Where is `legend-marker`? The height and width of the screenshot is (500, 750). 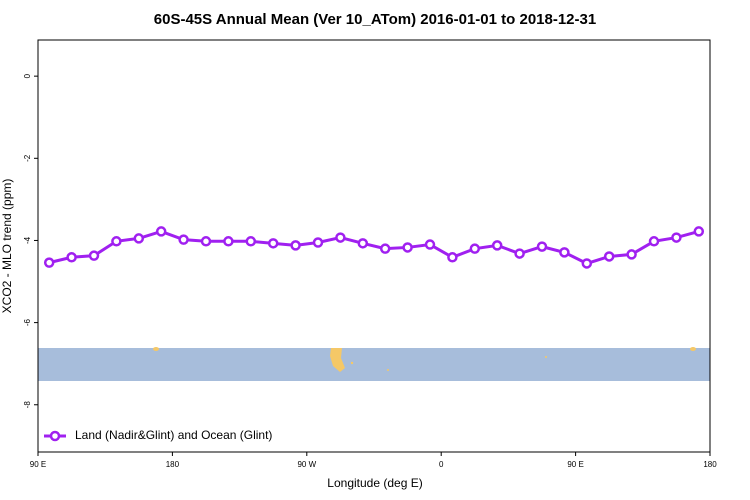 legend-marker is located at coordinates (55, 436).